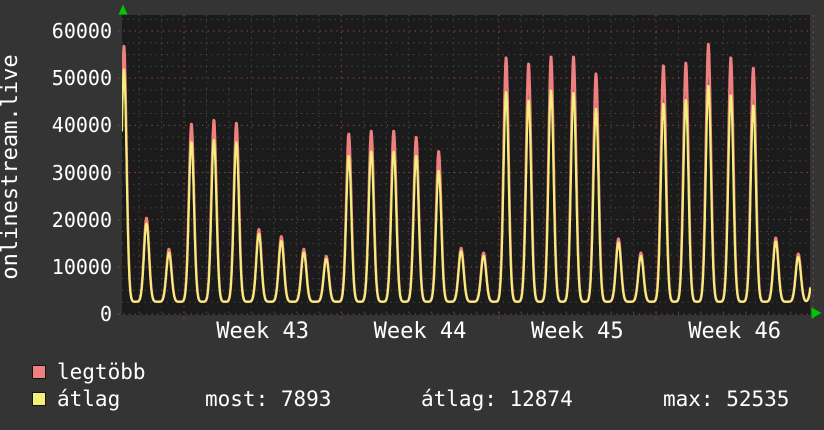 This screenshot has height=430, width=824. Describe the element at coordinates (497, 399) in the screenshot. I see `stat-atlag: átlag: 12874` at that location.